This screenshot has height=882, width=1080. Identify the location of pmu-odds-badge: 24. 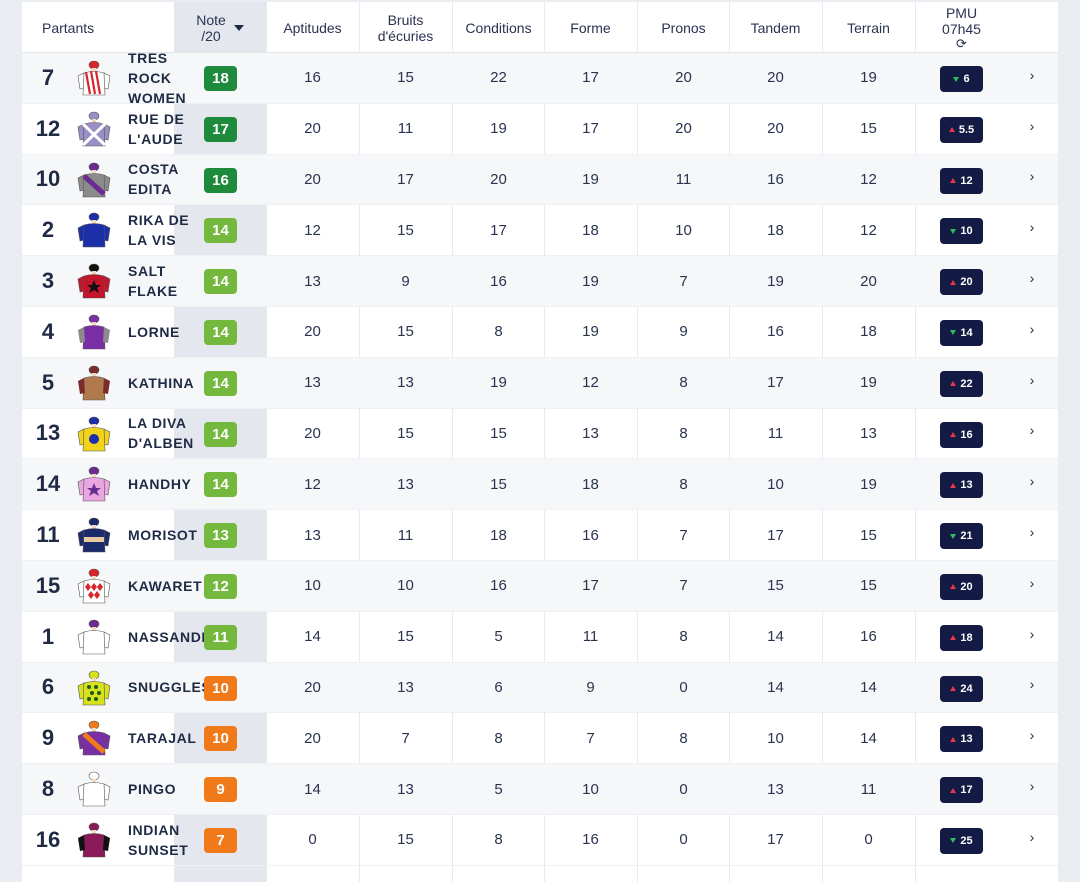
(961, 688).